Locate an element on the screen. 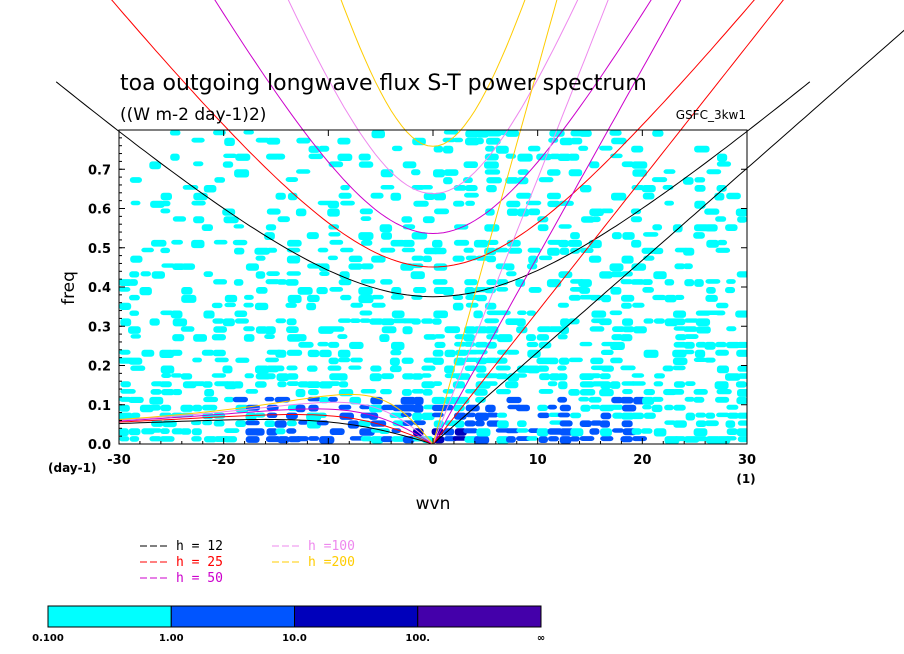 The image size is (904, 654). y-tick-label: 0.4 is located at coordinates (99, 288).